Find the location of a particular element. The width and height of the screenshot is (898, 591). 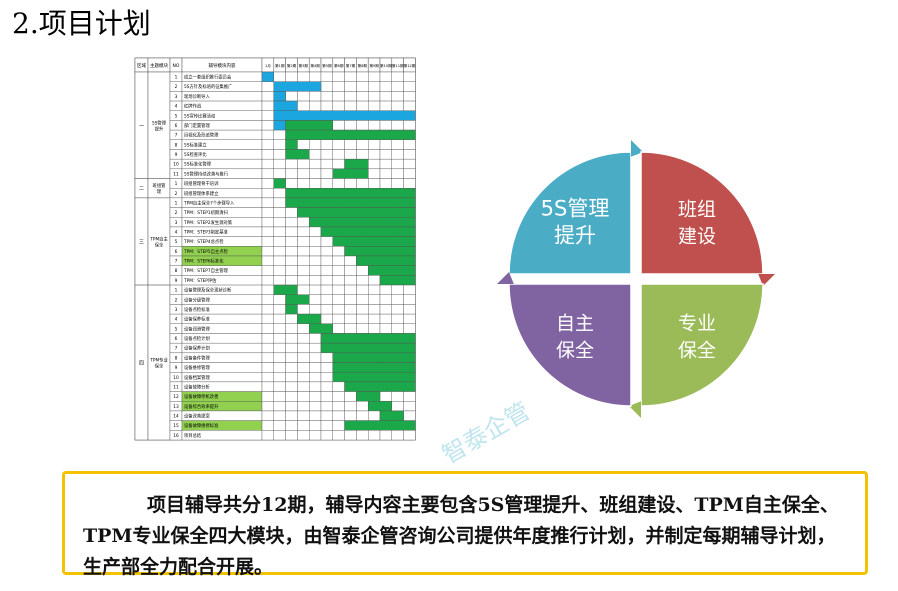

header-label: 主题模块 is located at coordinates (159, 65).